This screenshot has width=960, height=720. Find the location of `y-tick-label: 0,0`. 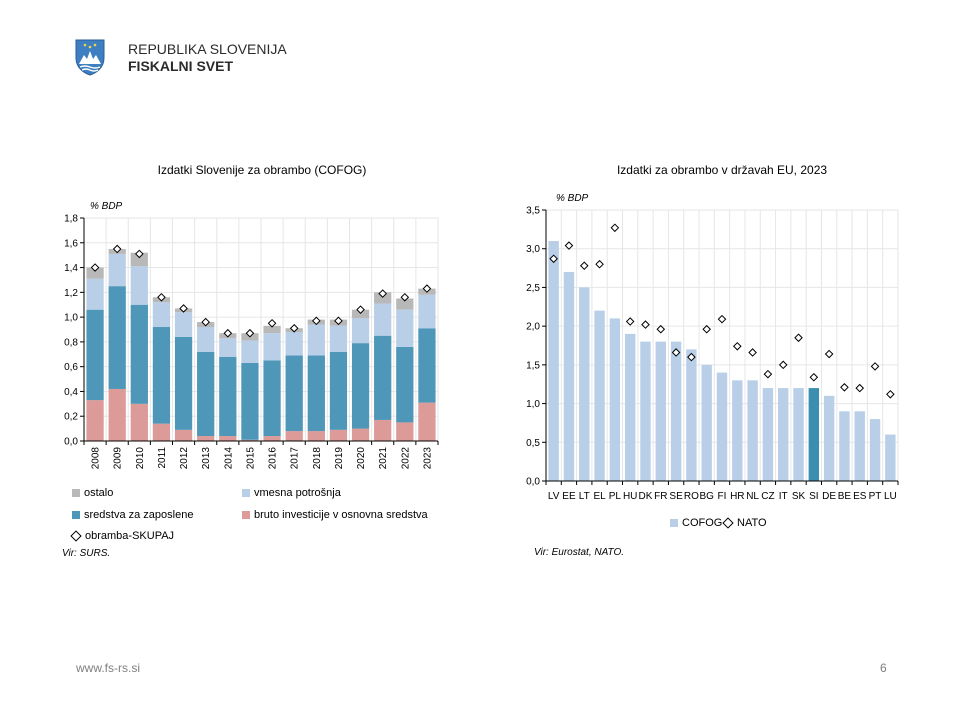

y-tick-label: 0,0 is located at coordinates (533, 482).